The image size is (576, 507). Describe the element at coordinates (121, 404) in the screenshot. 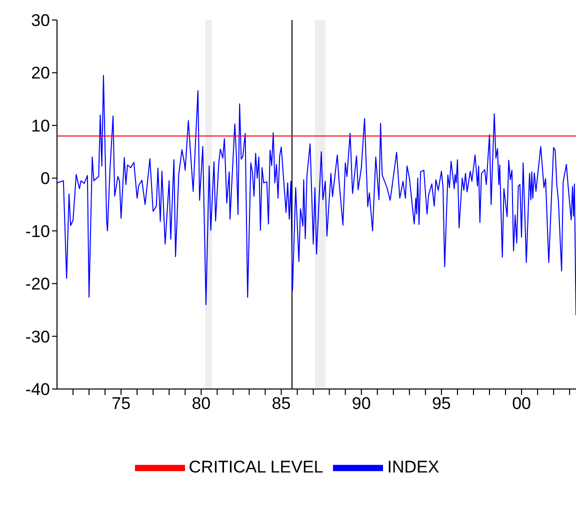

I see `x-tick-label: 75` at that location.